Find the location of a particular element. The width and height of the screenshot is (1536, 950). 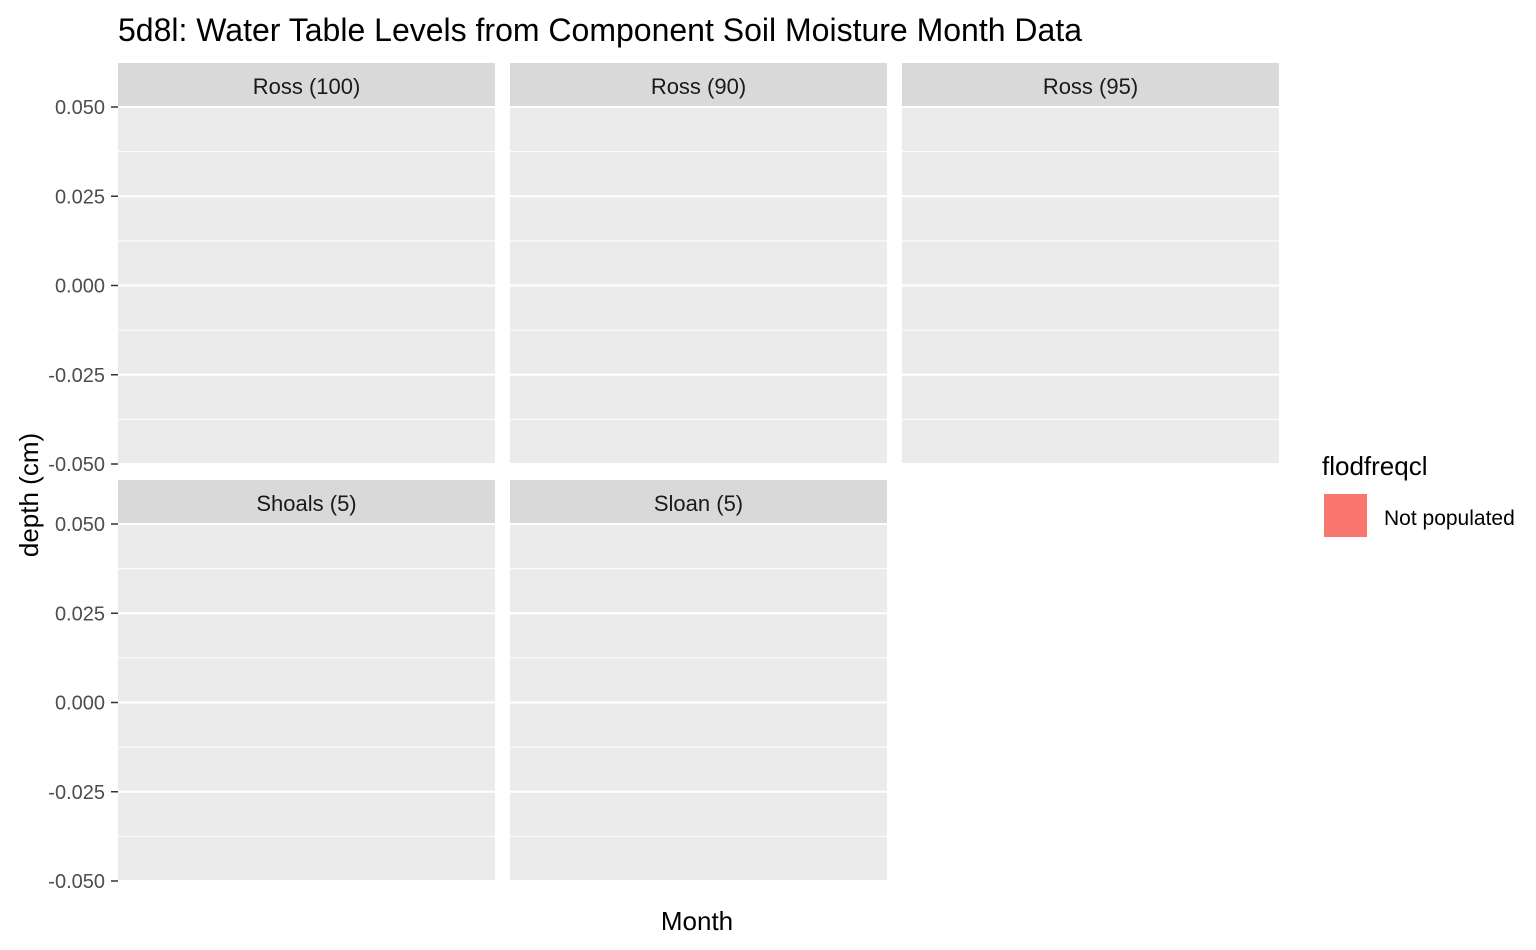

legend-title: flodfreqcl is located at coordinates (1375, 466).